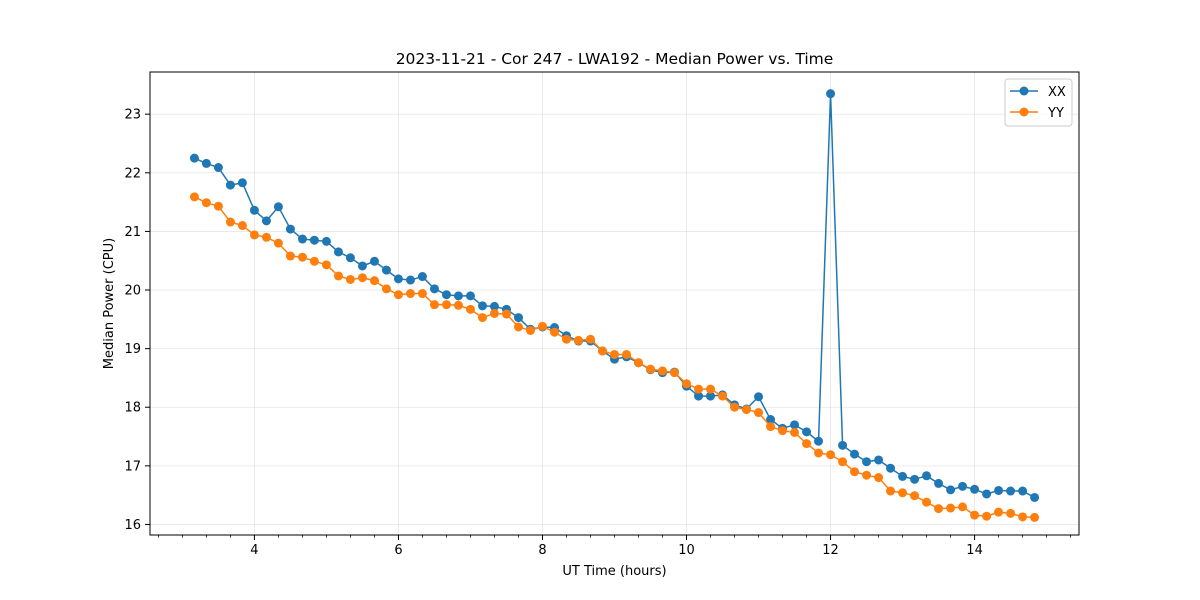 The height and width of the screenshot is (600, 1200). Describe the element at coordinates (132, 115) in the screenshot. I see `y-tick-label: 23` at that location.